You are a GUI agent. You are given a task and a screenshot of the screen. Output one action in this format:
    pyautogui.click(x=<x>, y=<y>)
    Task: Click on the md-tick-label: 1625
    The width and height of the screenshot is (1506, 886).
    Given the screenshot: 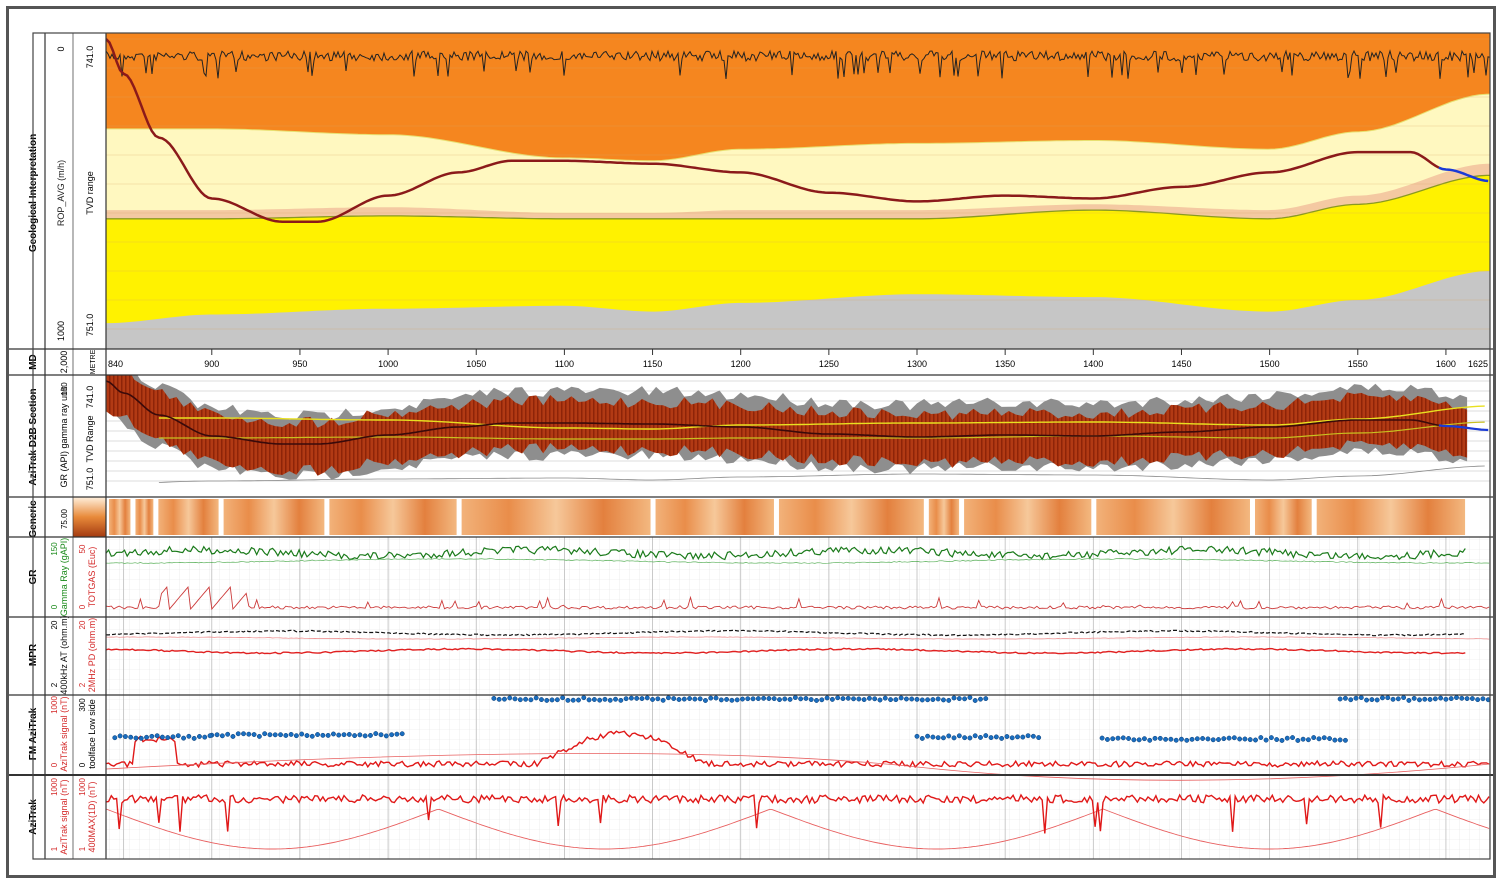 What is the action you would take?
    pyautogui.click(x=1478, y=364)
    